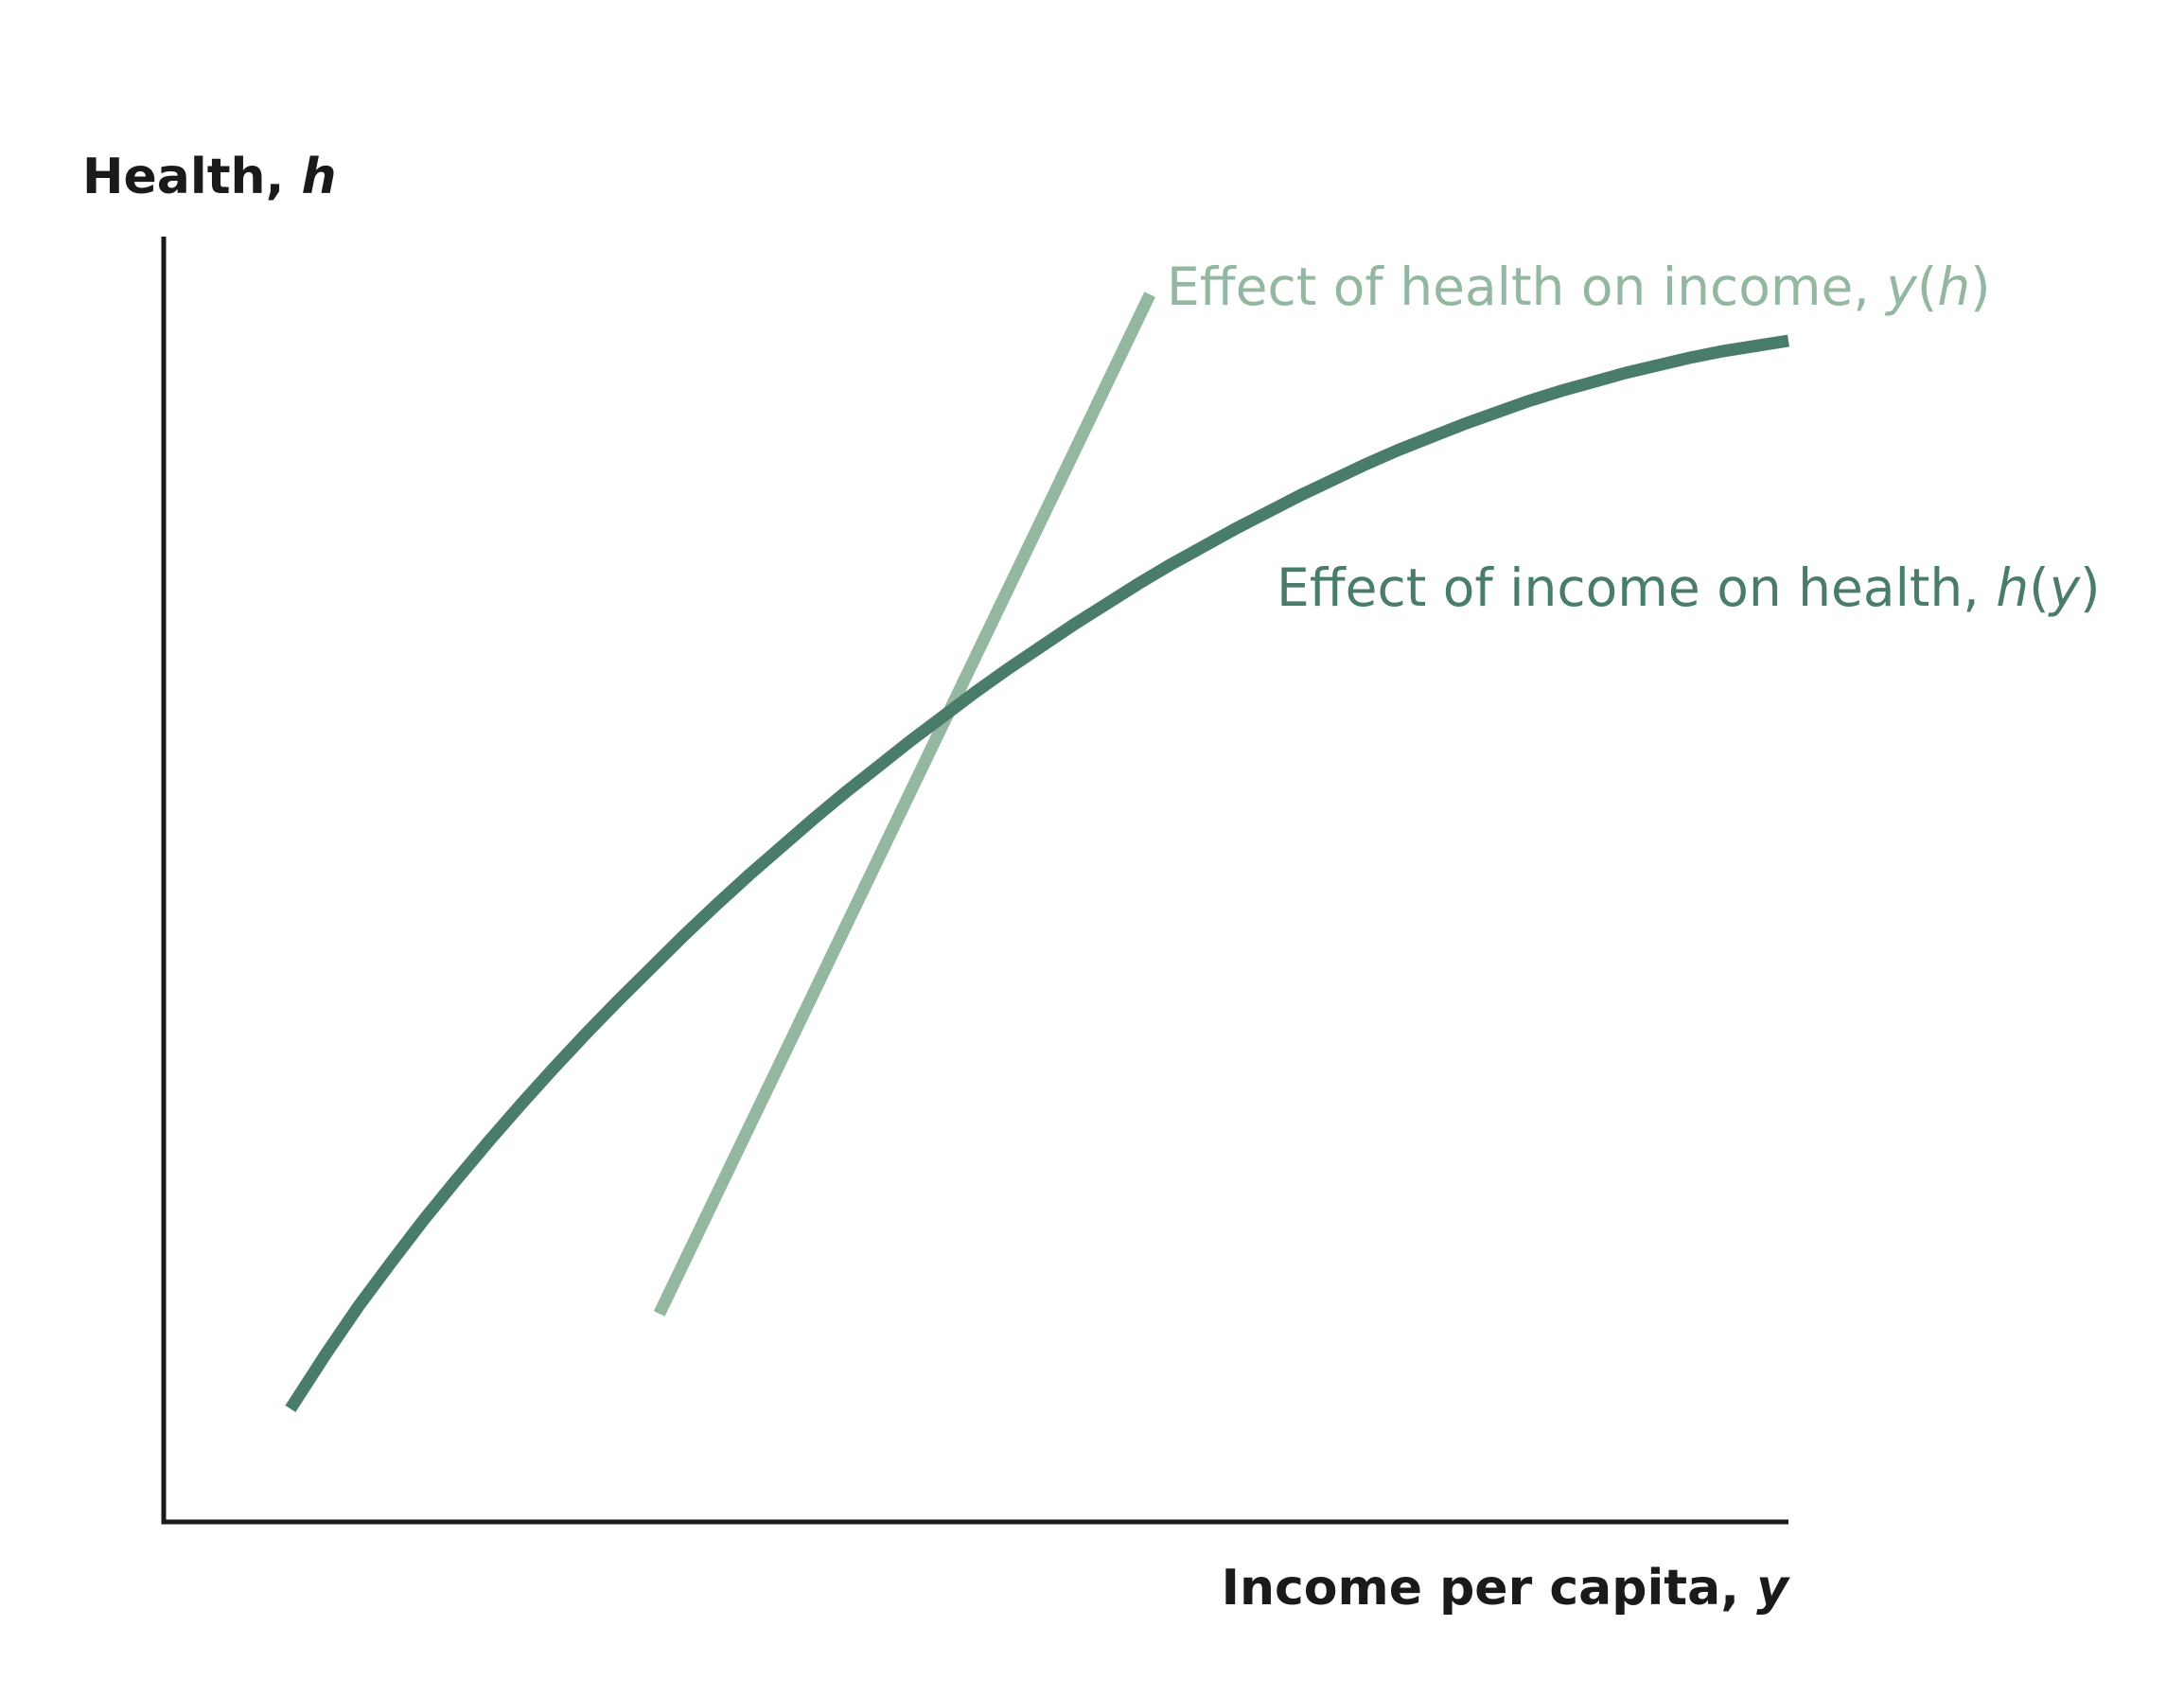  I want to click on series-label-yh-fn: y, so click(1901, 286).